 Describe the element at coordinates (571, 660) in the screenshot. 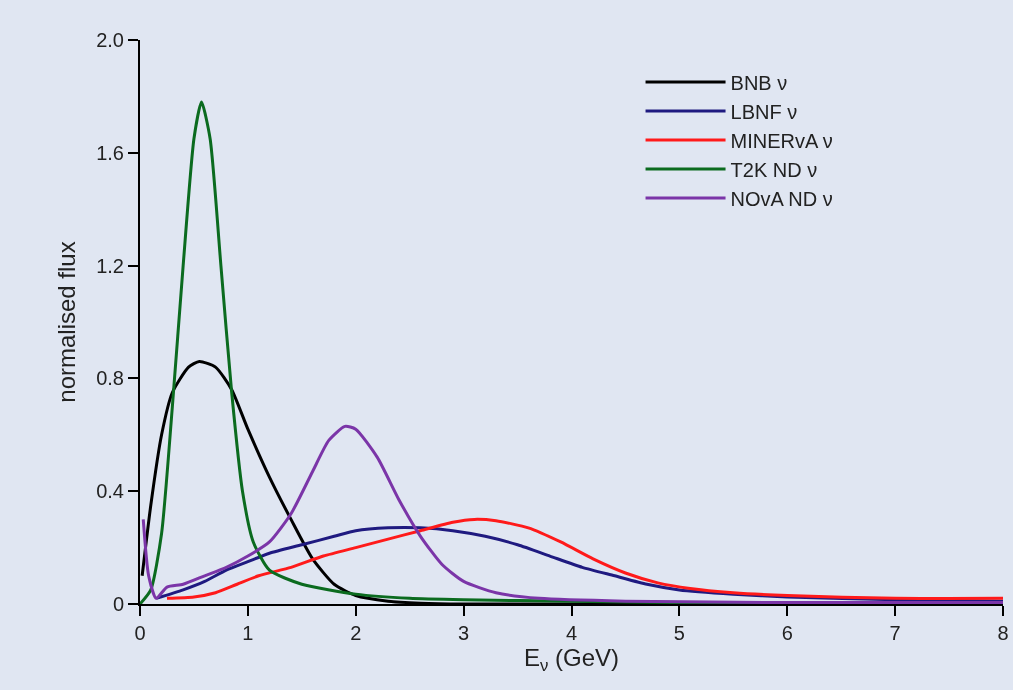

I see `x-axis-title: E$_{ν}$ (GeV)` at that location.